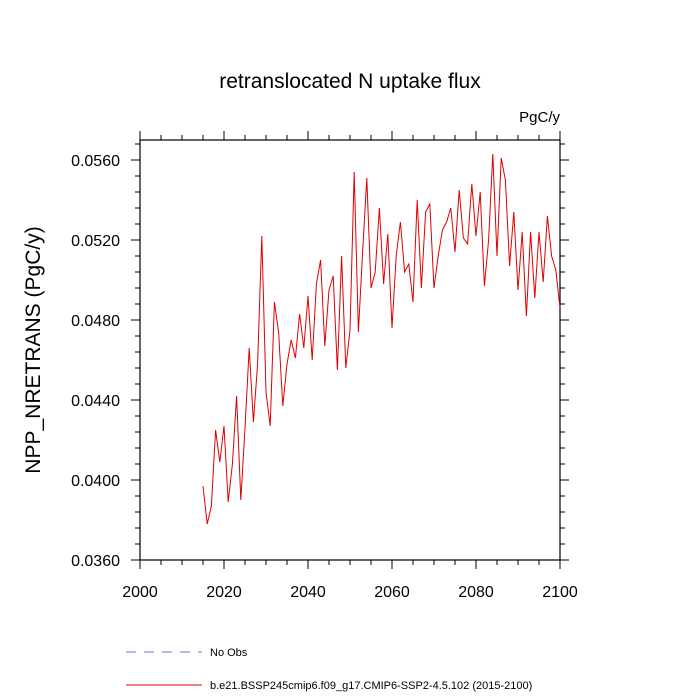 The image size is (700, 700). What do you see at coordinates (95, 241) in the screenshot?
I see `y-tick-label: 0.0520` at bounding box center [95, 241].